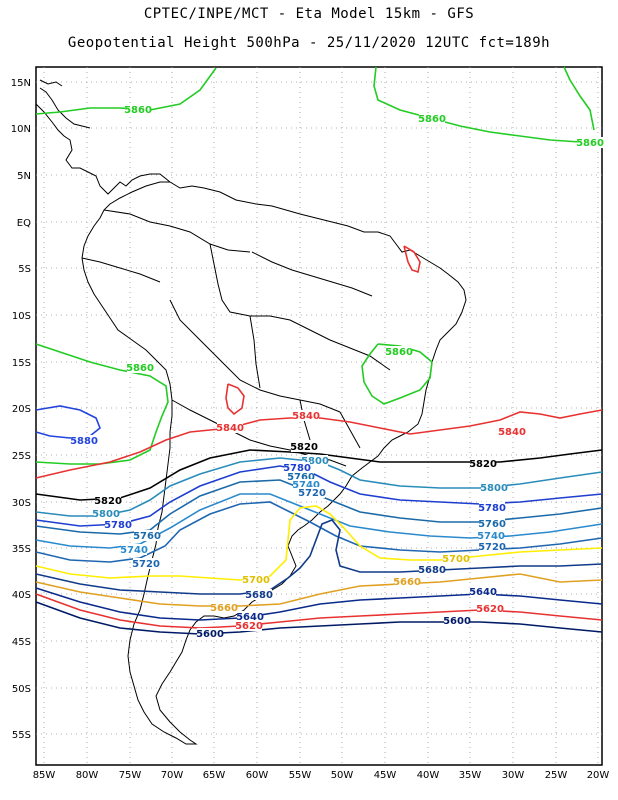 The image size is (618, 800). I want to click on contour-label: 5600, so click(457, 621).